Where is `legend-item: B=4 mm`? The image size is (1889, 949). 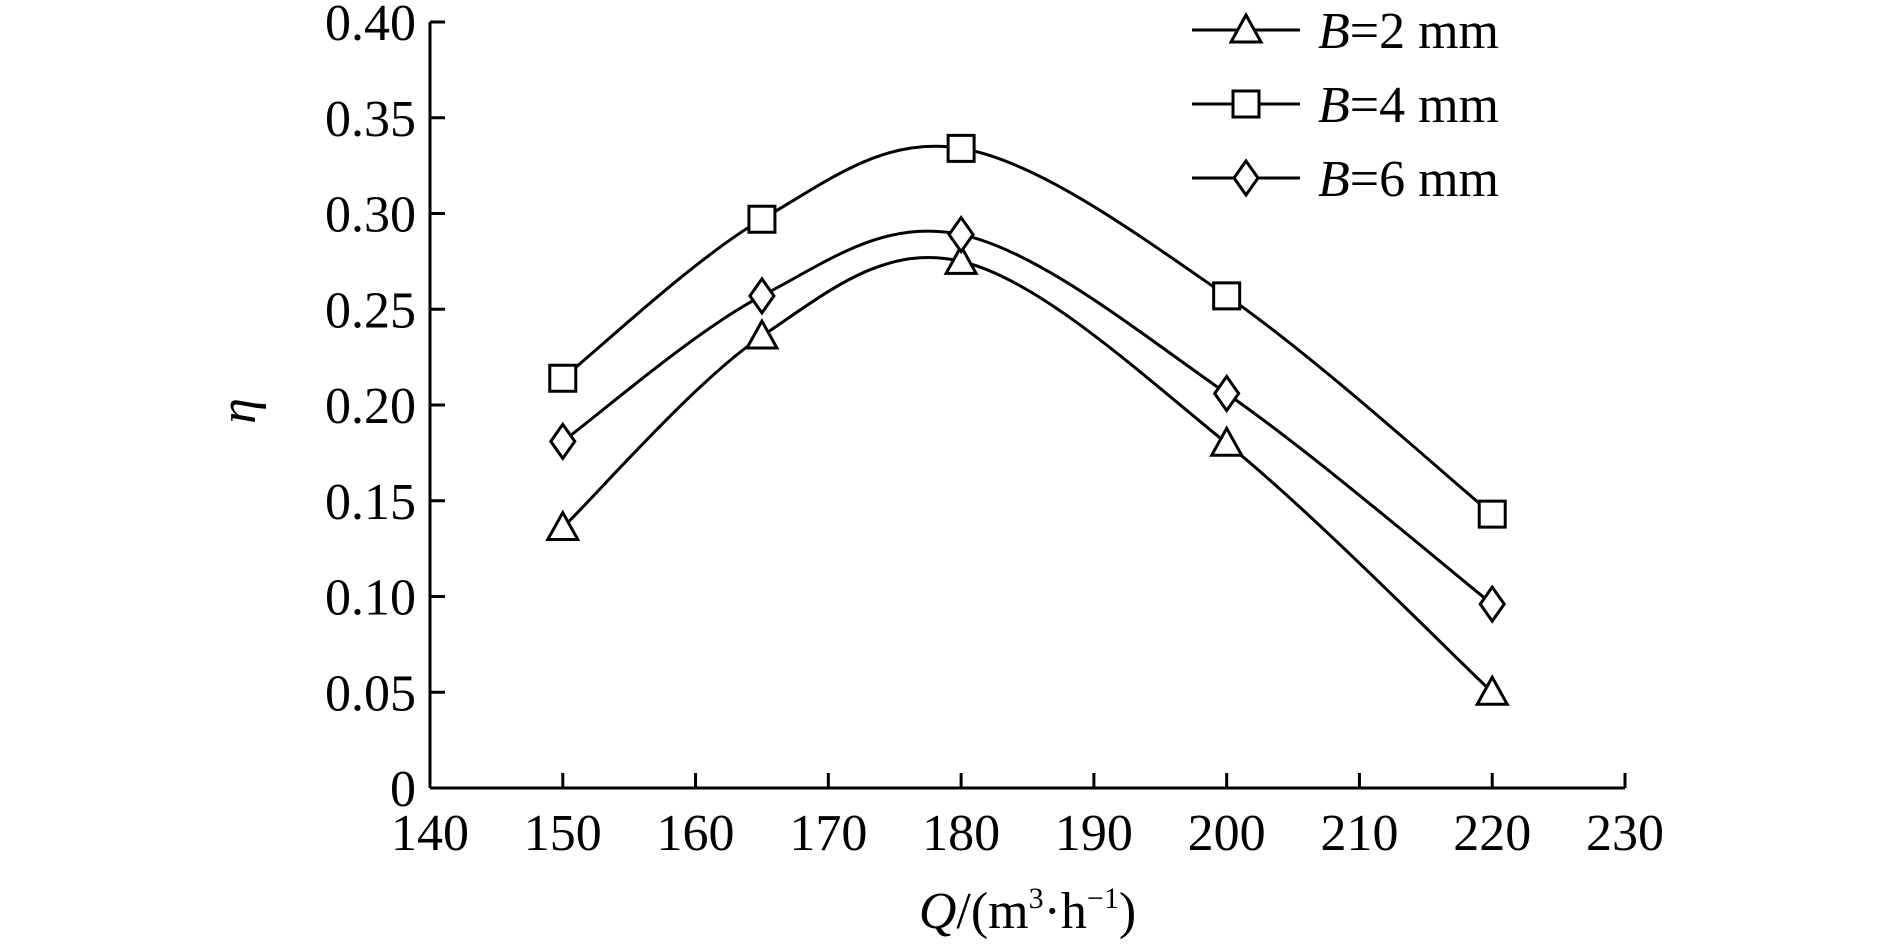 legend-item: B=4 mm is located at coordinates (1345, 105).